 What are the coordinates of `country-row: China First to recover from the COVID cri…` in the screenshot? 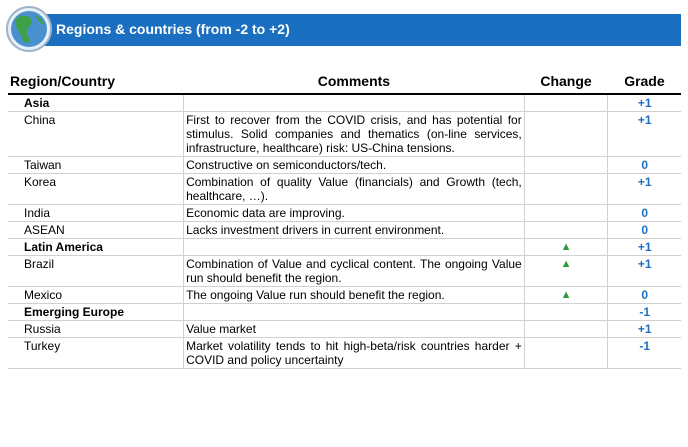 It's located at (344, 134).